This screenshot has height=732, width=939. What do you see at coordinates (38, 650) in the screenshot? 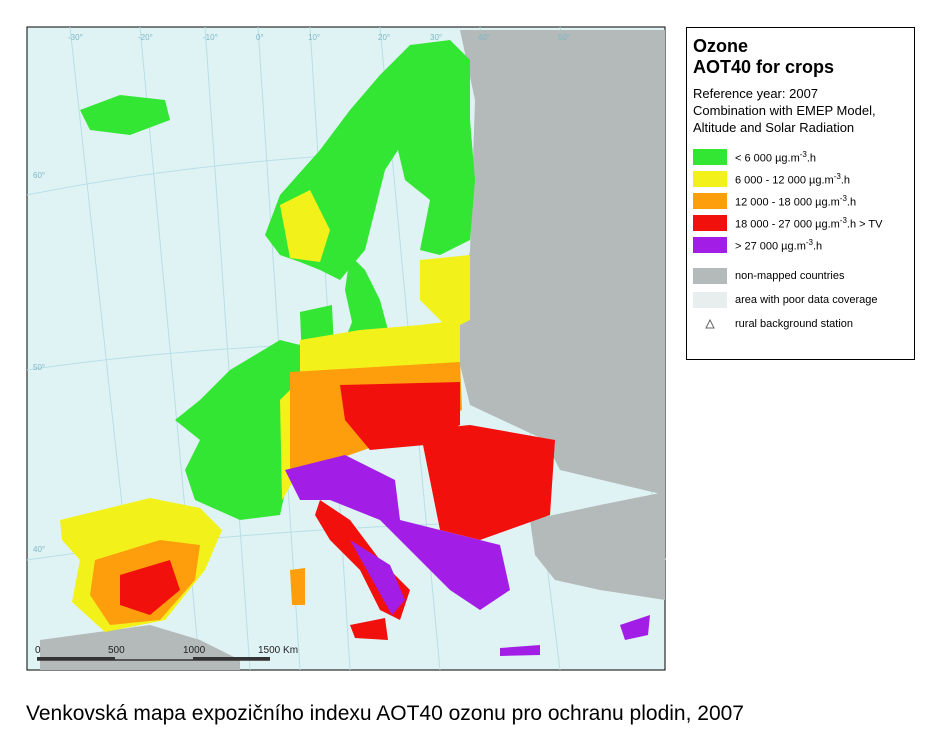
I see `scale-label: 0` at bounding box center [38, 650].